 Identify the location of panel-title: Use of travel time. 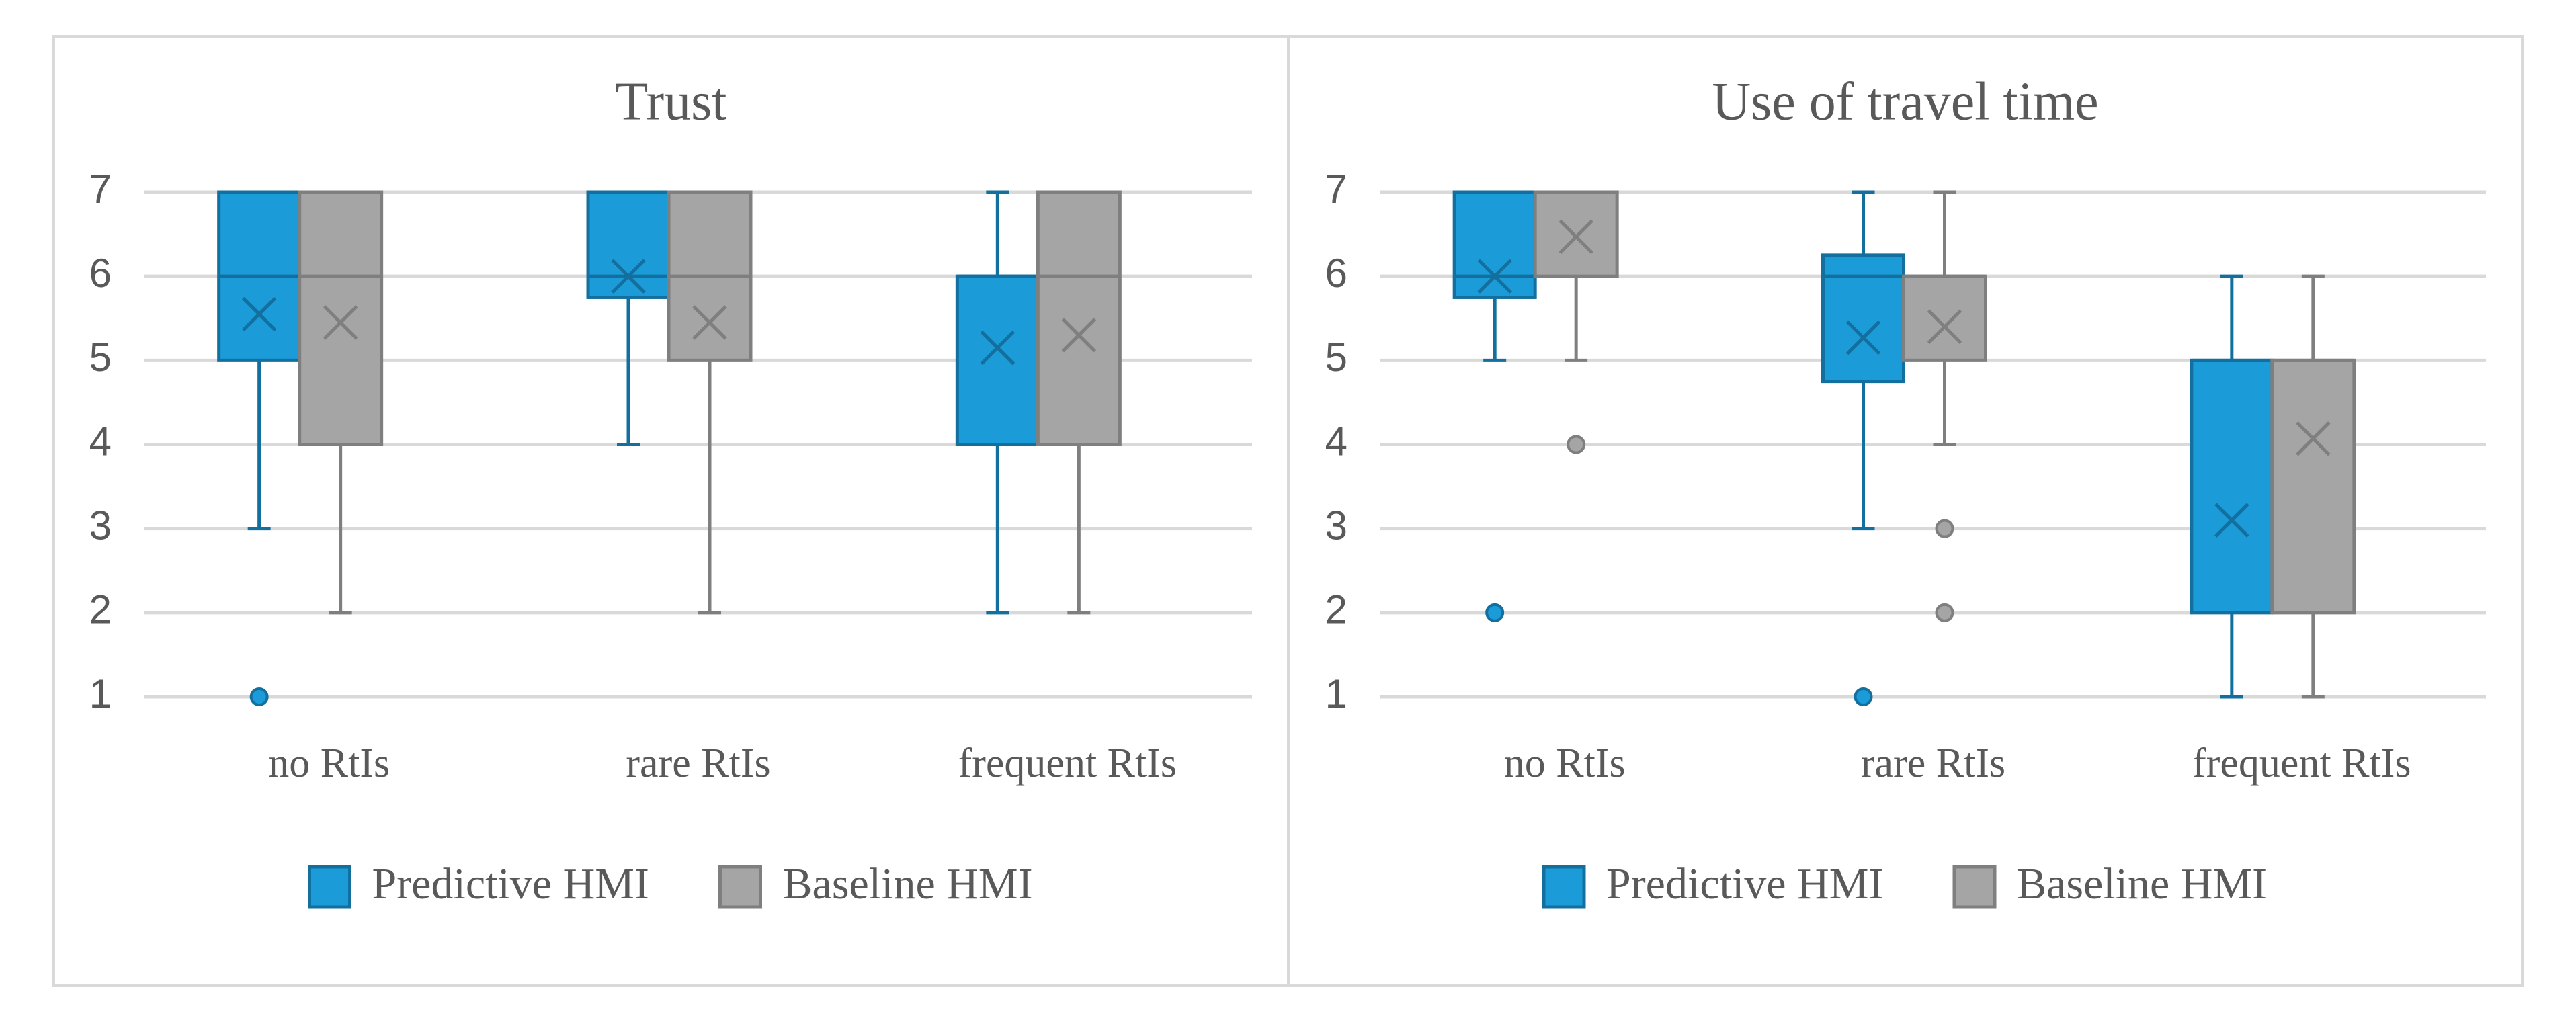
(1905, 101).